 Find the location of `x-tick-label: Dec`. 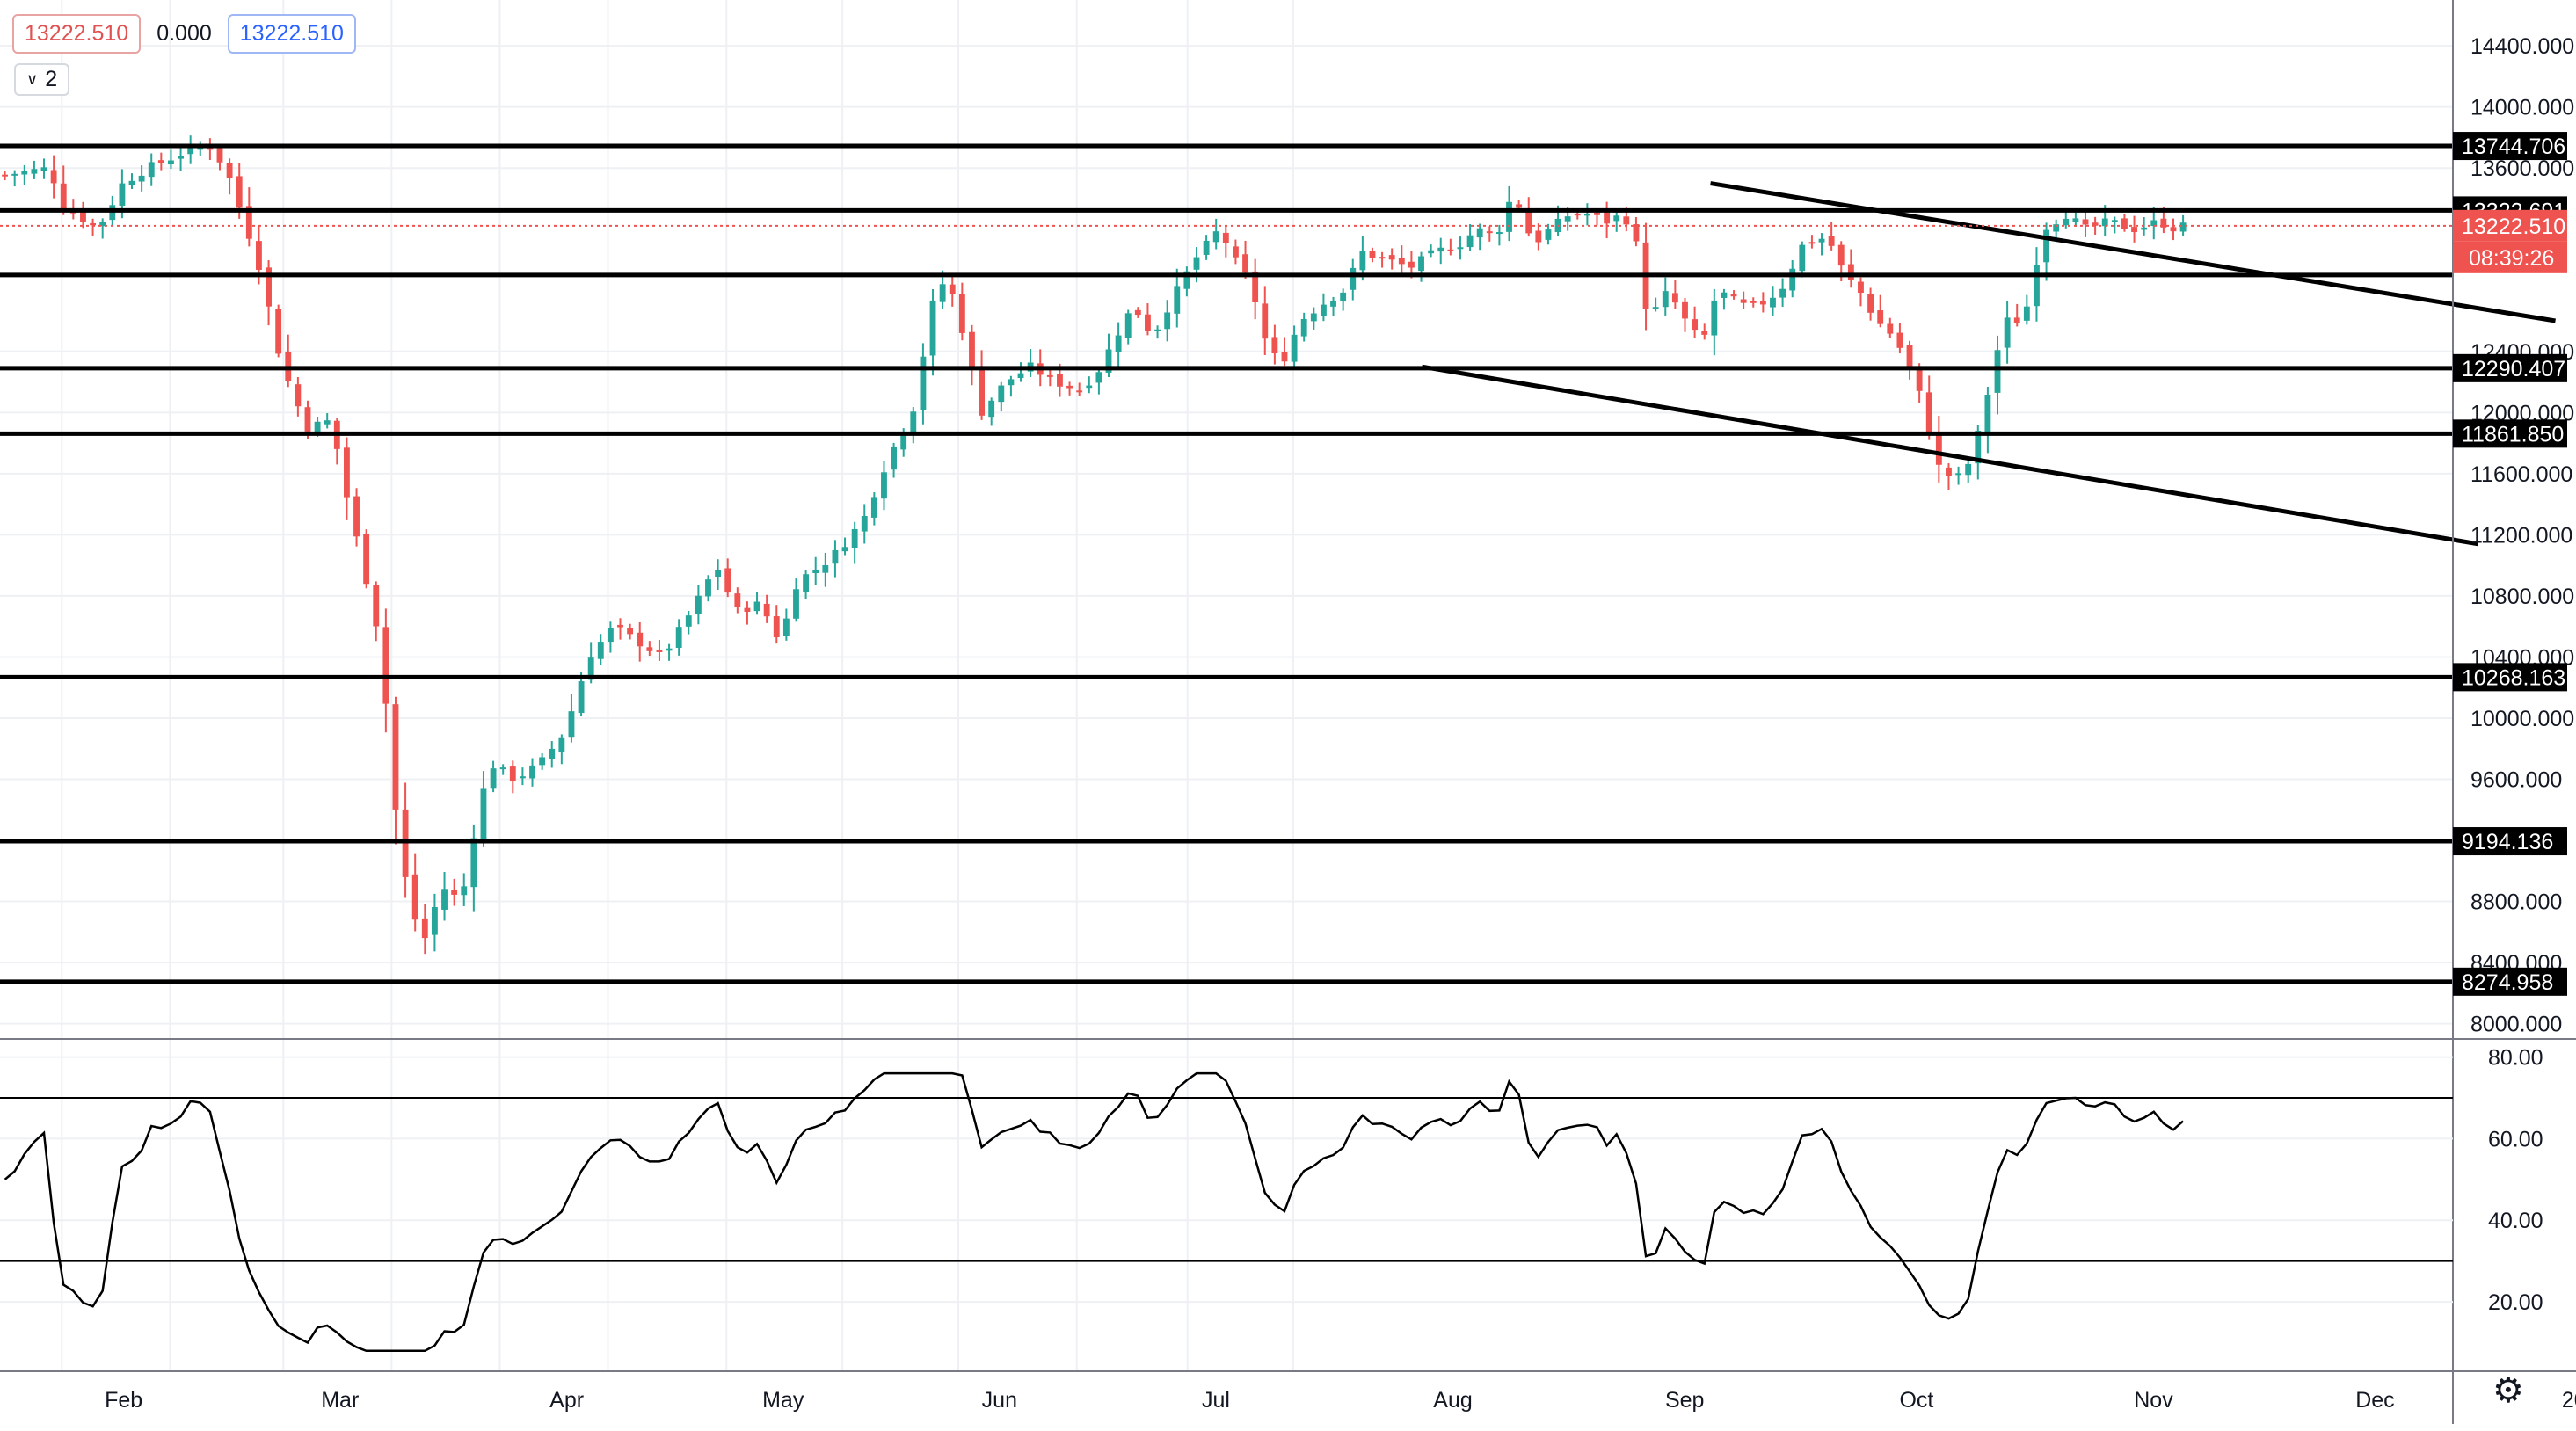

x-tick-label: Dec is located at coordinates (2374, 1400).